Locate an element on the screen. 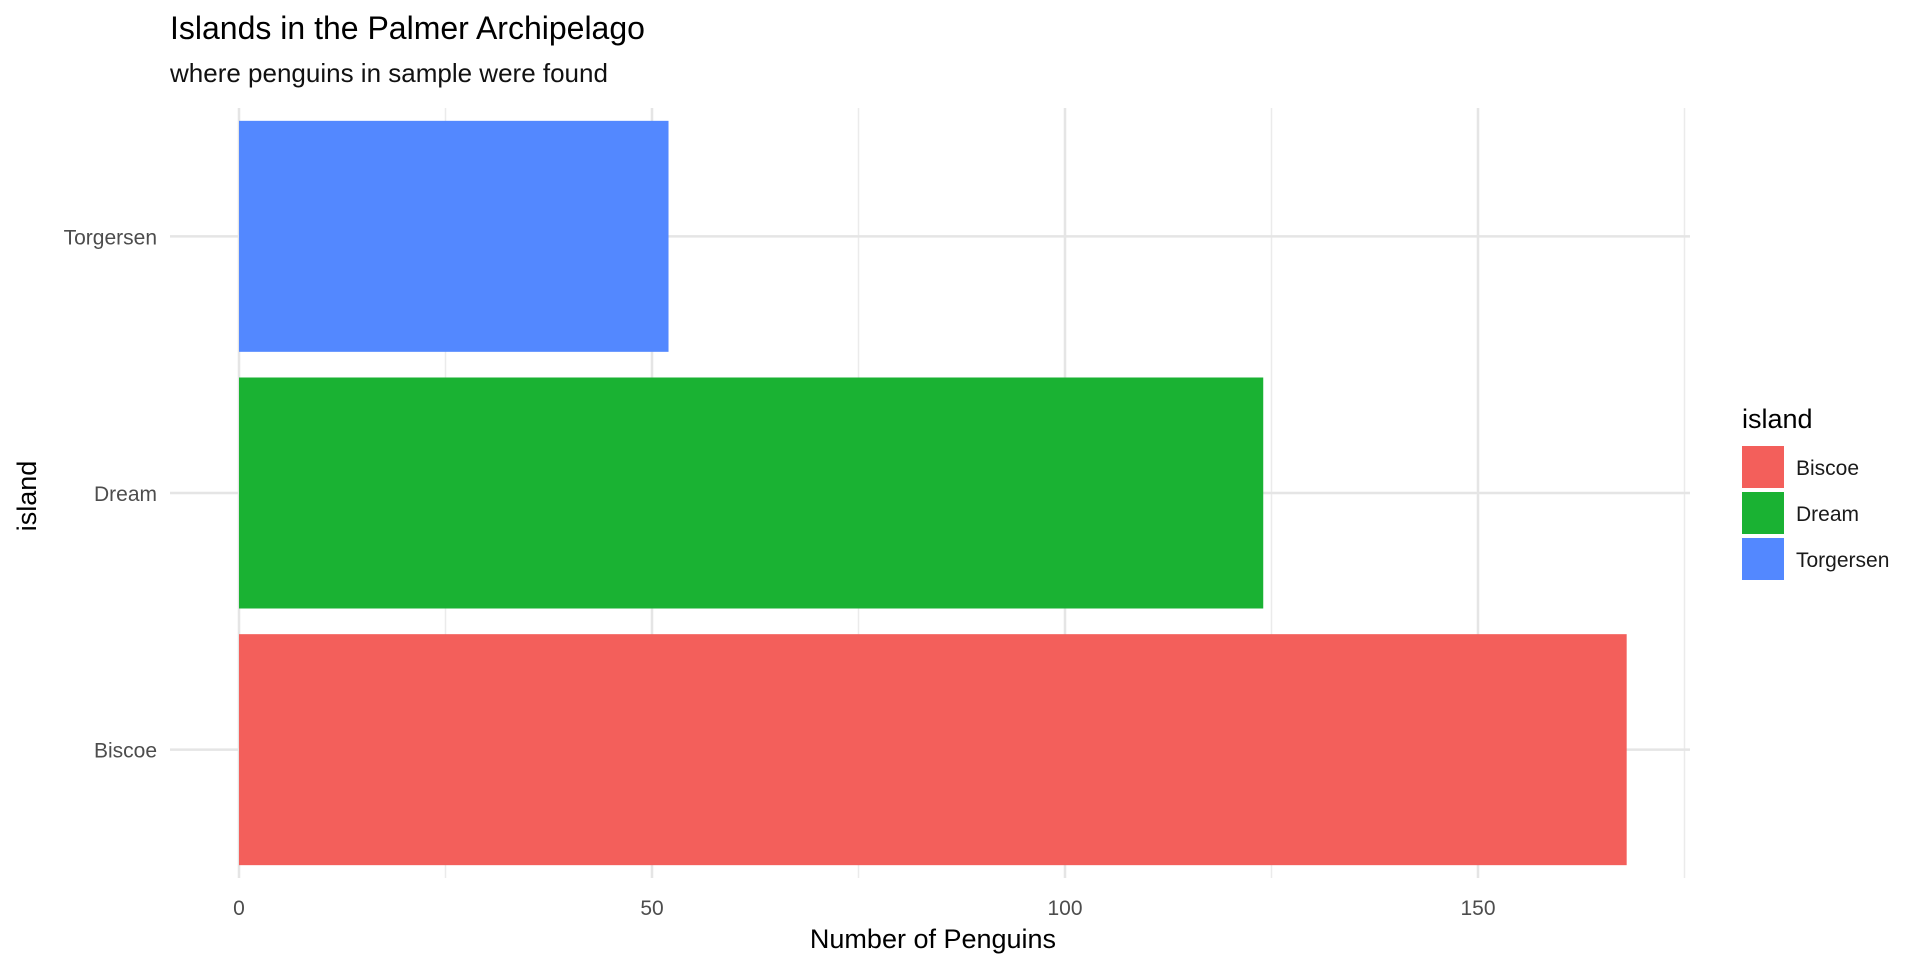  y-axis-title: island is located at coordinates (27, 496).